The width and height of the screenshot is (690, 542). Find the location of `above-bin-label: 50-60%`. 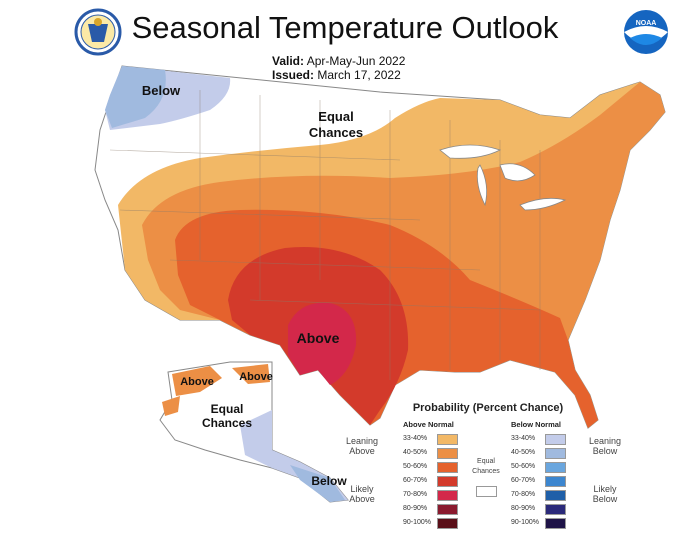

above-bin-label: 50-60% is located at coordinates (415, 466).